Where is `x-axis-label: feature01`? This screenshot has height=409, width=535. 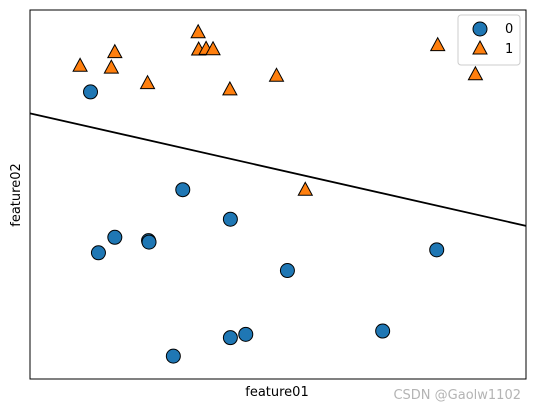
x-axis-label: feature01 is located at coordinates (276, 392).